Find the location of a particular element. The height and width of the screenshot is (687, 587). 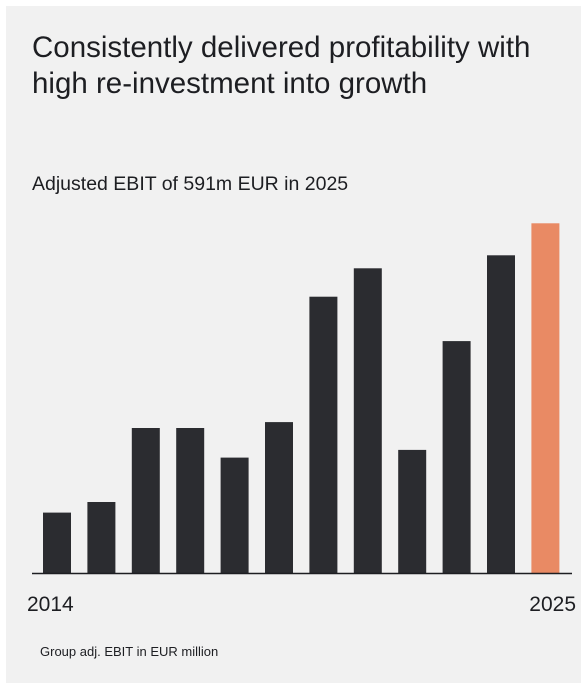

chart-subtitle: Adjusted EBIT of 591m EUR in 2025 is located at coordinates (190, 184).